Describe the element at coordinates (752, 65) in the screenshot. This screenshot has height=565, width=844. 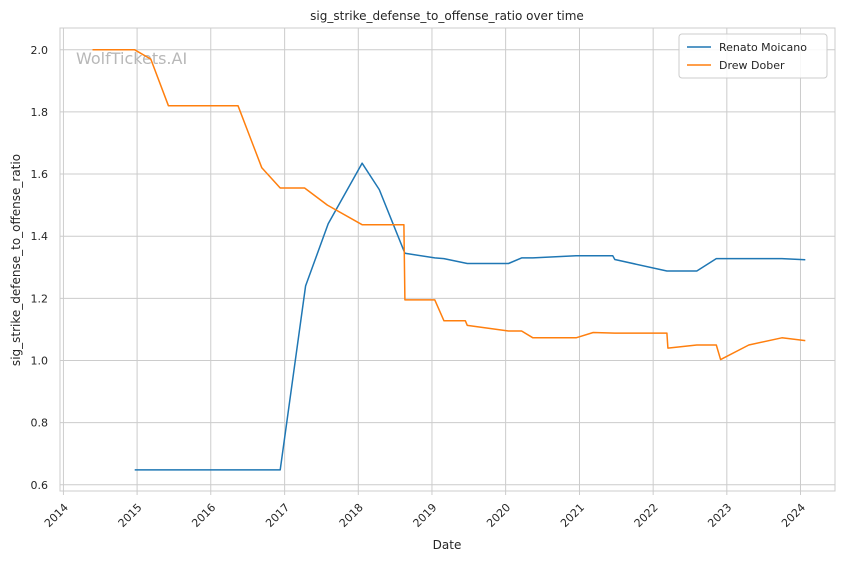
I see `legend-label-1: Drew Dober` at that location.